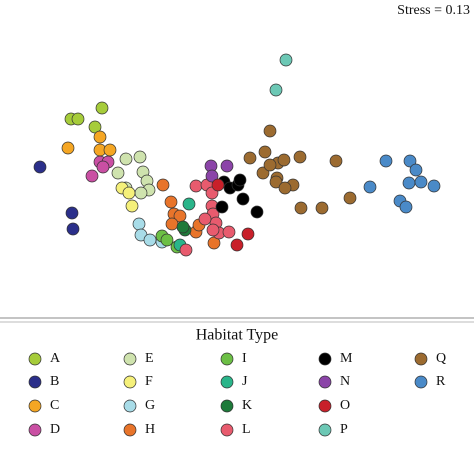  What do you see at coordinates (55, 358) in the screenshot?
I see `legend-label: A` at bounding box center [55, 358].